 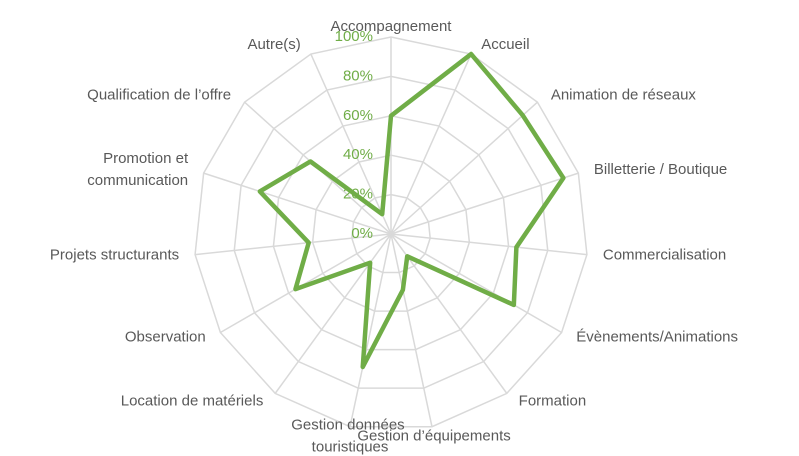 What do you see at coordinates (362, 233) in the screenshot?
I see `y-tick-label: 0%` at bounding box center [362, 233].